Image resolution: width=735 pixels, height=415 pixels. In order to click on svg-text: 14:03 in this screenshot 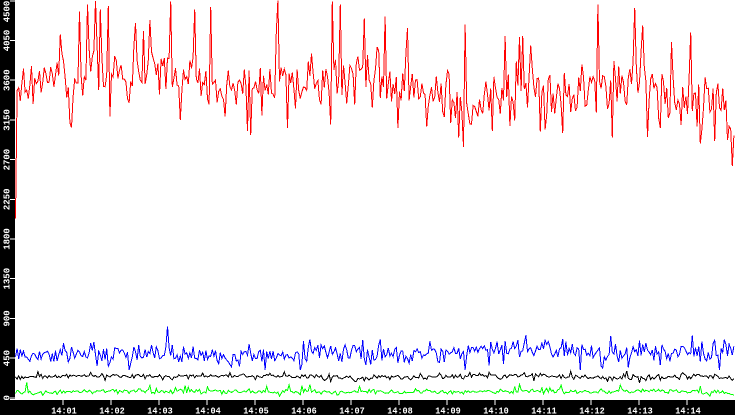, I will do `click(160, 411)`.